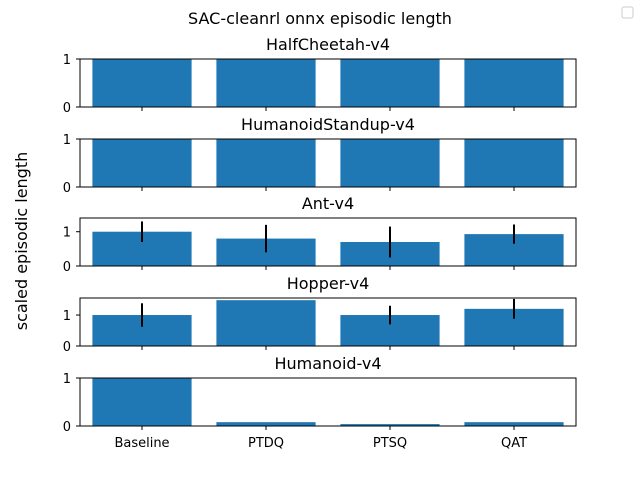 The image size is (640, 480). I want to click on panel-2: HumanoidStandup-v4 0 1, so click(320, 155).